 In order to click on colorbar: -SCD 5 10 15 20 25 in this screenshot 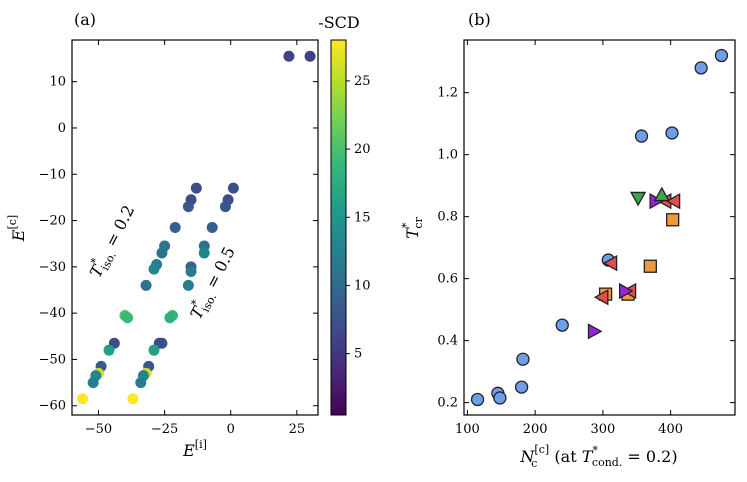, I will do `click(344, 214)`.